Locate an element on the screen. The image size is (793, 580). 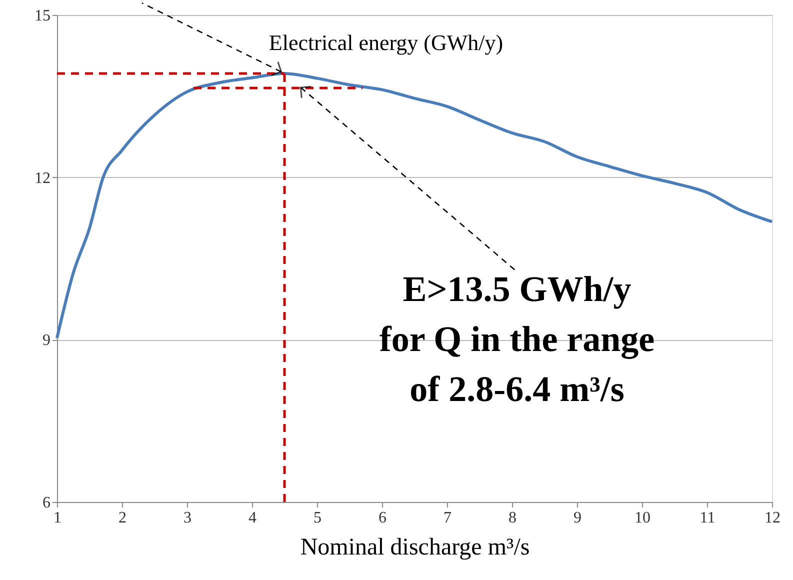
x-axis-title: Nominal discharge m³/s is located at coordinates (415, 547).